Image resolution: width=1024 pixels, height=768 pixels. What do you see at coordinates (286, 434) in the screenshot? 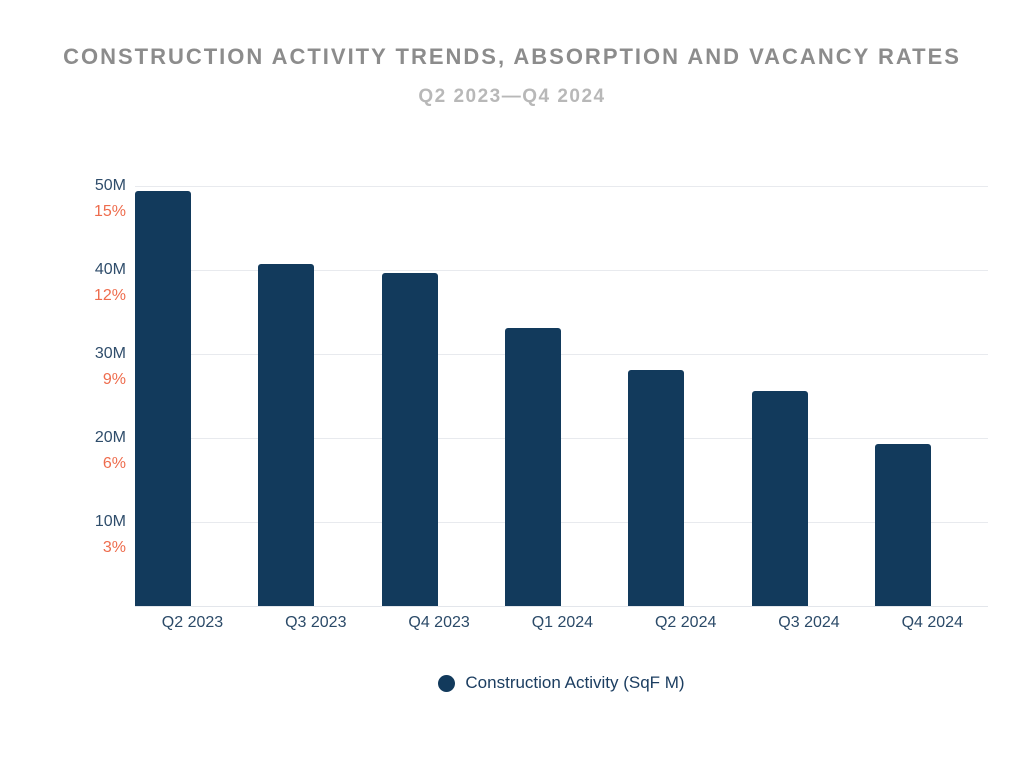
I see `bar-q3-2023` at bounding box center [286, 434].